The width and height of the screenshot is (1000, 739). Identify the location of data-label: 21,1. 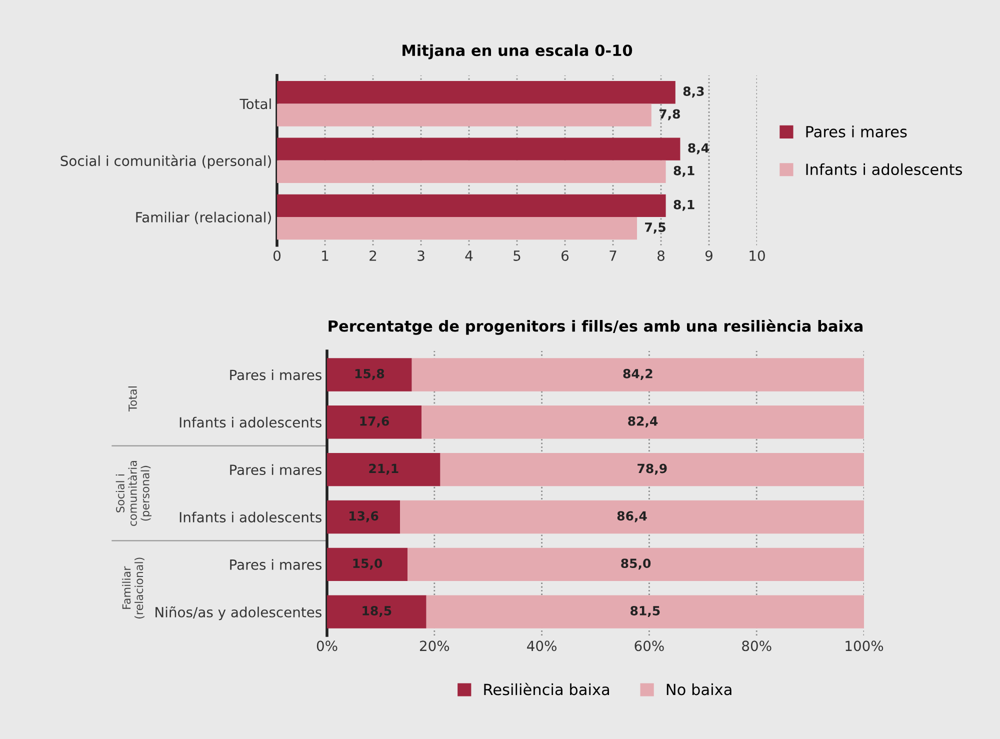
(383, 469).